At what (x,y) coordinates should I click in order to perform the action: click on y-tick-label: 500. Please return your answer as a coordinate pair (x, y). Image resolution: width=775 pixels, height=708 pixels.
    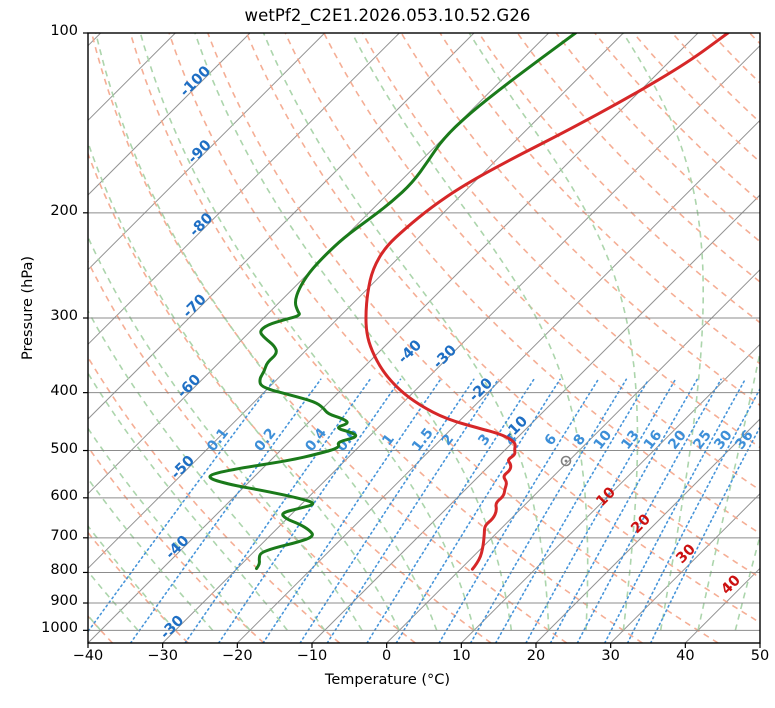
    Looking at the image, I should click on (64, 448).